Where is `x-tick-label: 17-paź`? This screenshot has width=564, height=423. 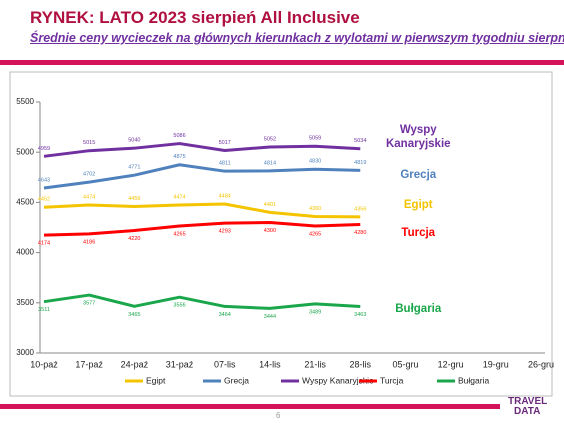 x-tick-label: 17-paź is located at coordinates (89, 364).